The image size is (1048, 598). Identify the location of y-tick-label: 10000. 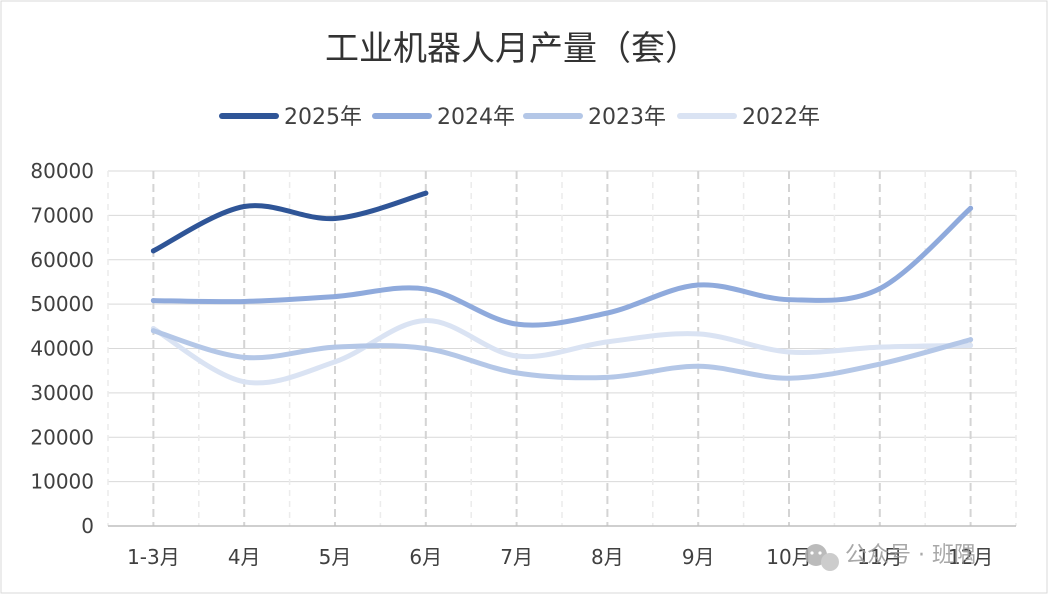
(62, 482).